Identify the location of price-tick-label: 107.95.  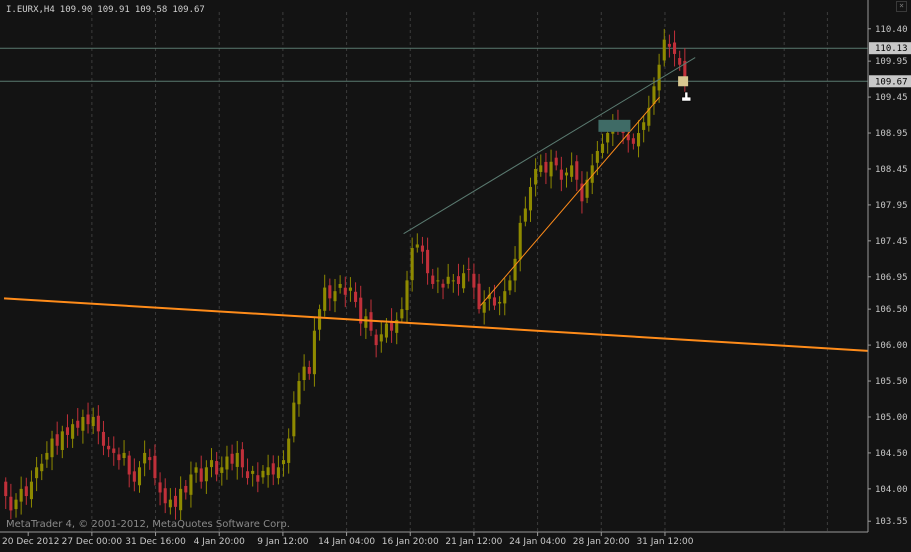
(891, 206).